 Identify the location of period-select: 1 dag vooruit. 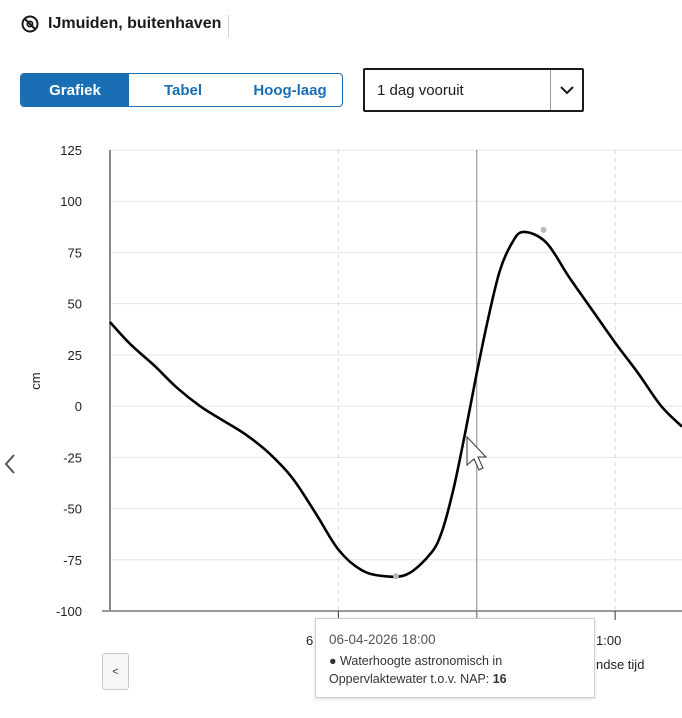
(473, 90).